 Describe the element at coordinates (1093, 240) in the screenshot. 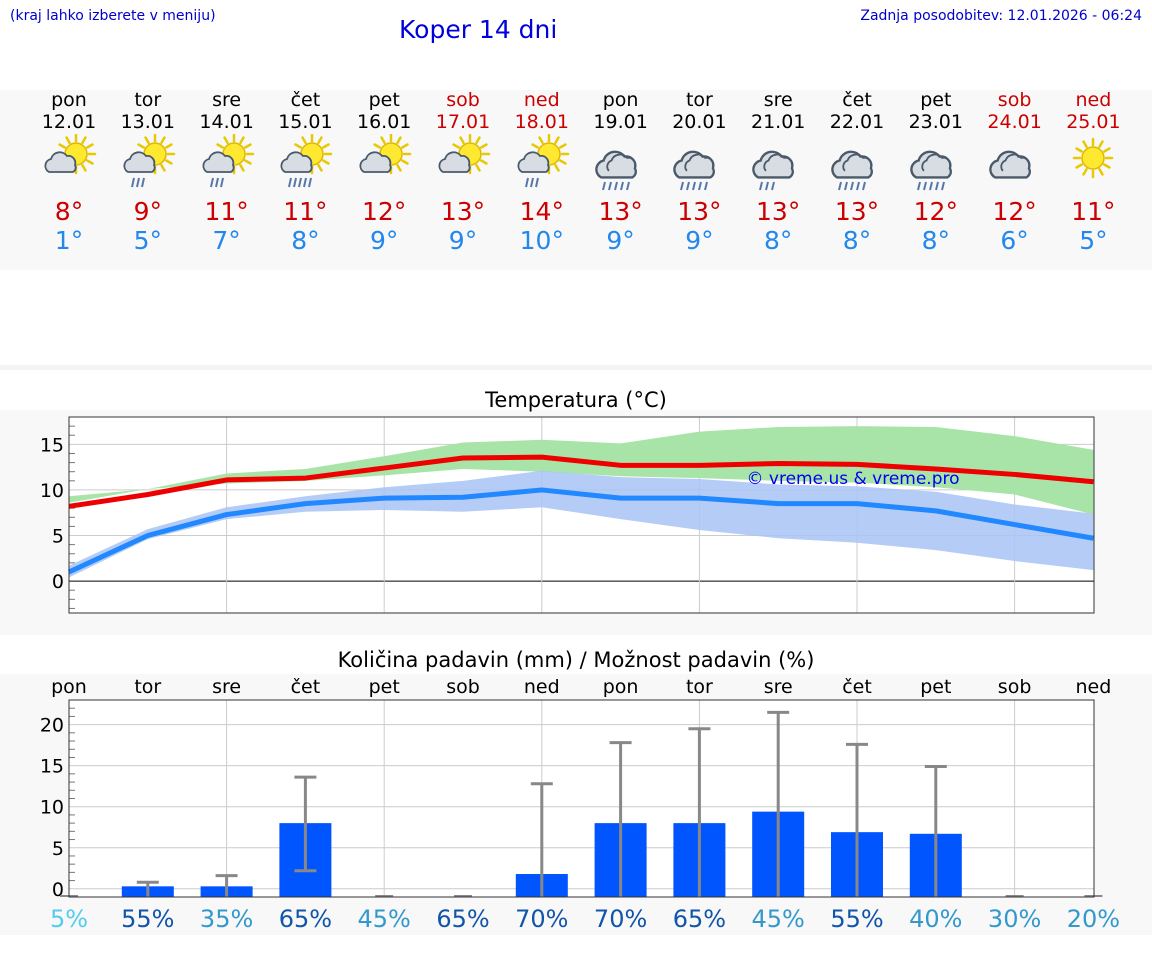

I see `min-temp: 5°` at that location.